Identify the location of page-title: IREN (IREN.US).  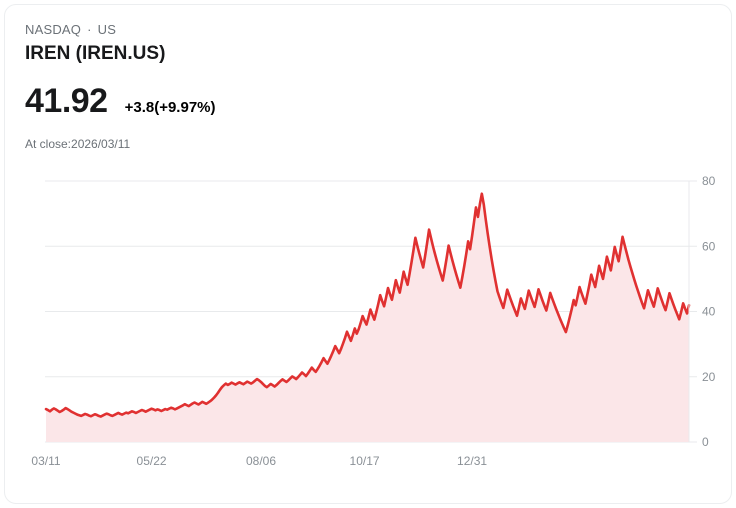
(95, 53).